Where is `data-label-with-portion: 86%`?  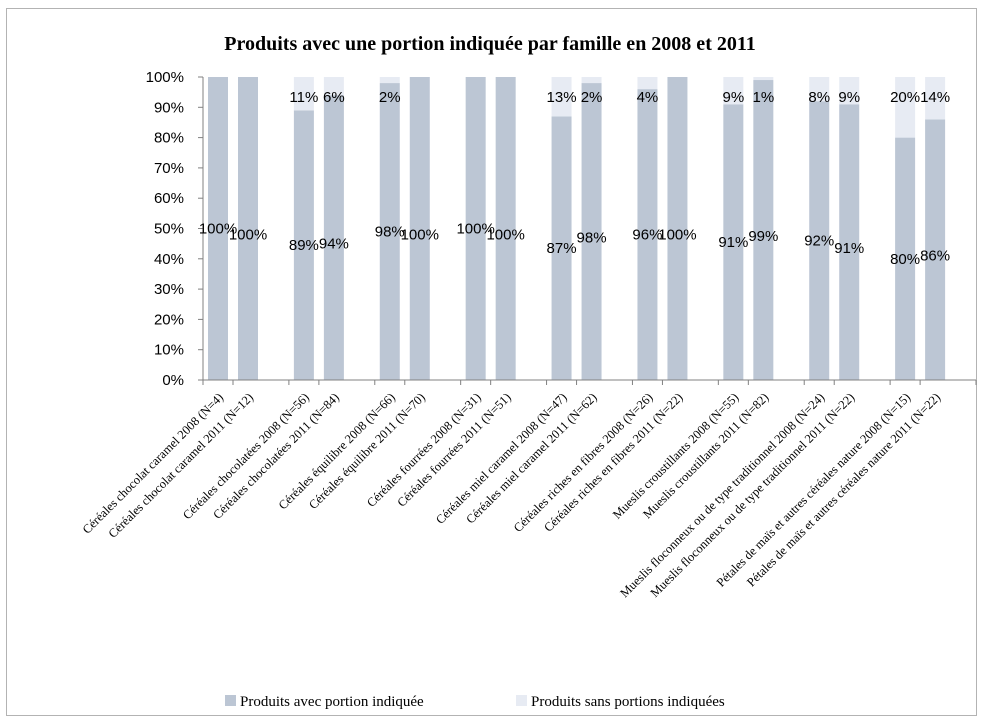
data-label-with-portion: 86% is located at coordinates (935, 256).